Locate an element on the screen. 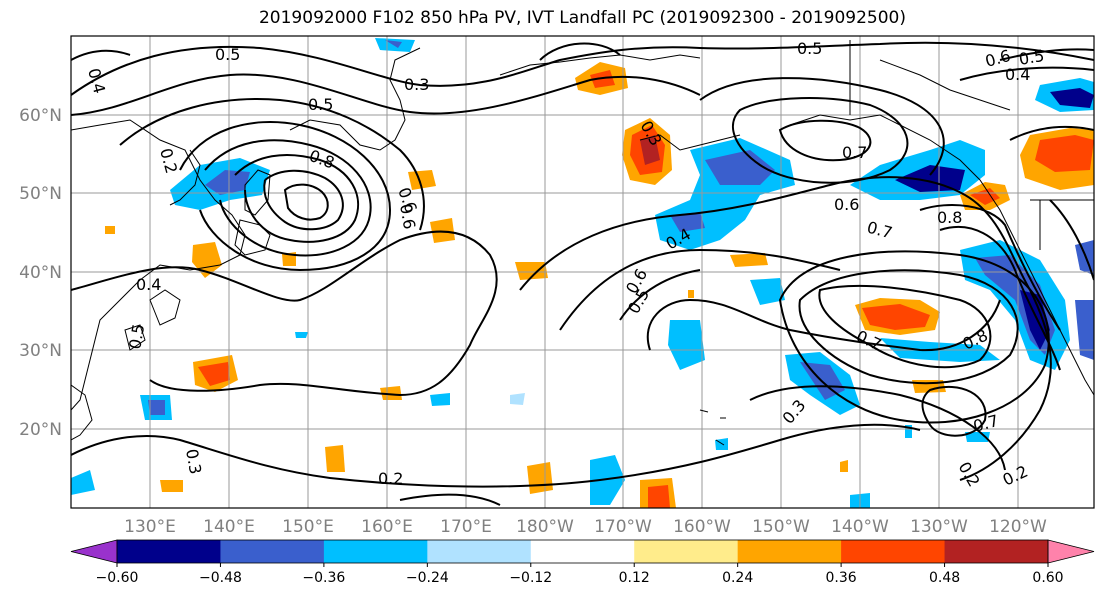 The height and width of the screenshot is (601, 1105). lat-label: 50°N is located at coordinates (40, 194).